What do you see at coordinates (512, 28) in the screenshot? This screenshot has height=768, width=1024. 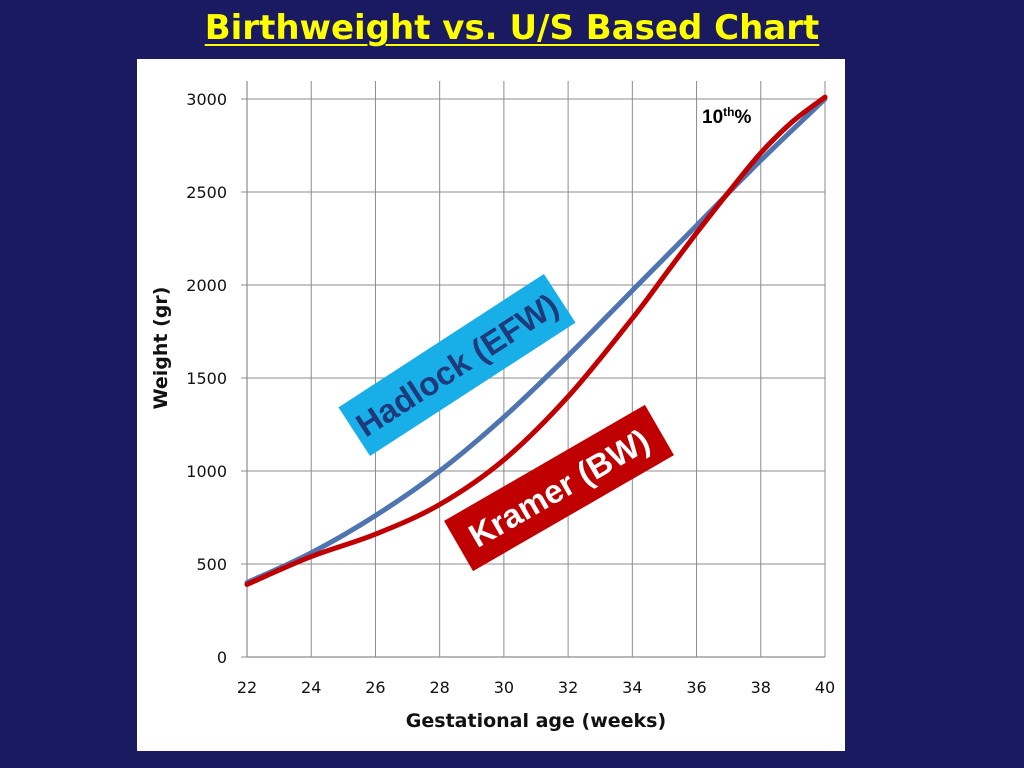 I see `slide-title: Birthweight vs. U/S Based Chart` at bounding box center [512, 28].